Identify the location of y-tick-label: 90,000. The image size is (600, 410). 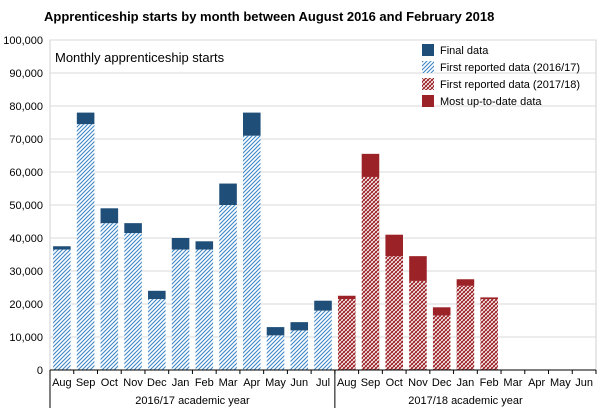
(26, 74).